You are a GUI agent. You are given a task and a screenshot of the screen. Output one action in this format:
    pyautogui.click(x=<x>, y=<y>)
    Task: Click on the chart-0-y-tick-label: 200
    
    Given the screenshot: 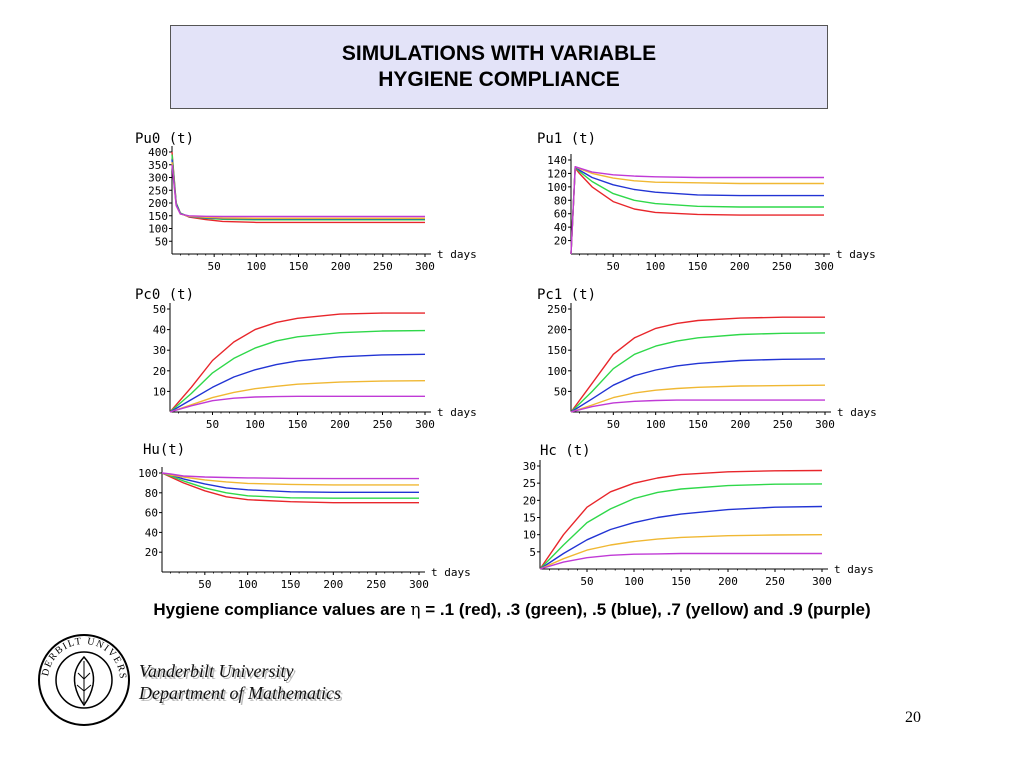 What is the action you would take?
    pyautogui.click(x=158, y=203)
    